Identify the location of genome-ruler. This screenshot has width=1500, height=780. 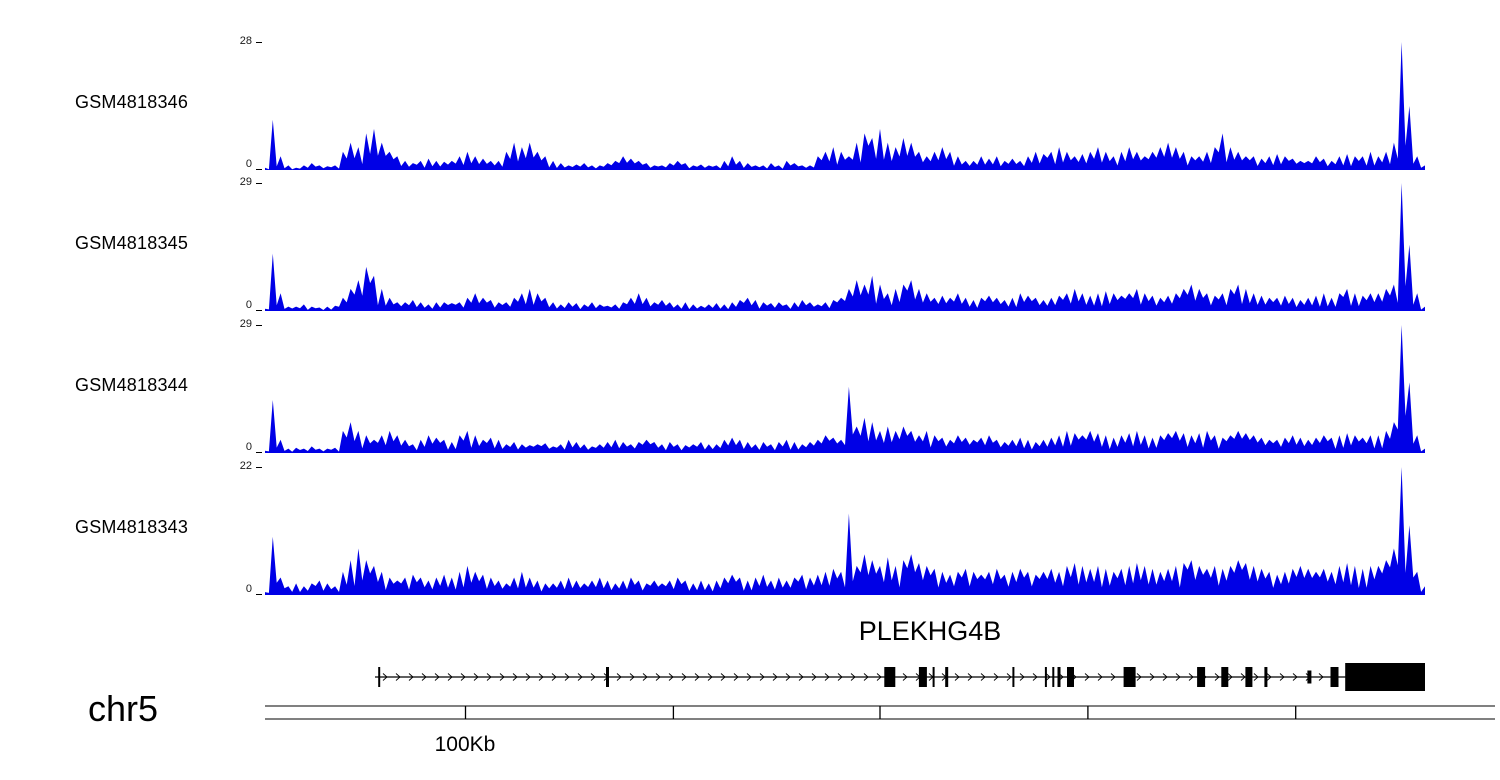
(880, 712).